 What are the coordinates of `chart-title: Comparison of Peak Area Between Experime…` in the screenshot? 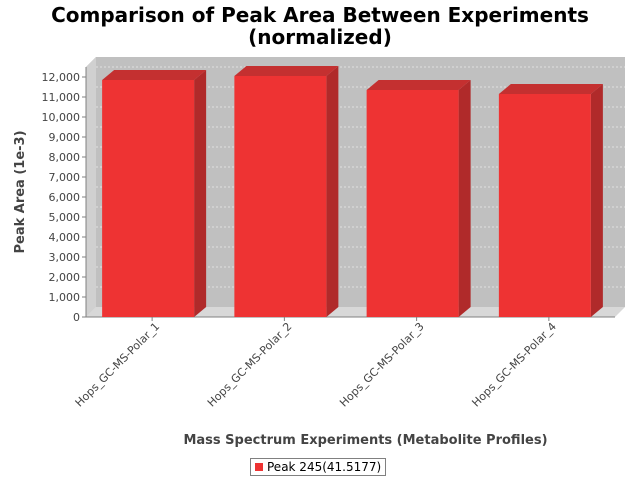 It's located at (320, 15).